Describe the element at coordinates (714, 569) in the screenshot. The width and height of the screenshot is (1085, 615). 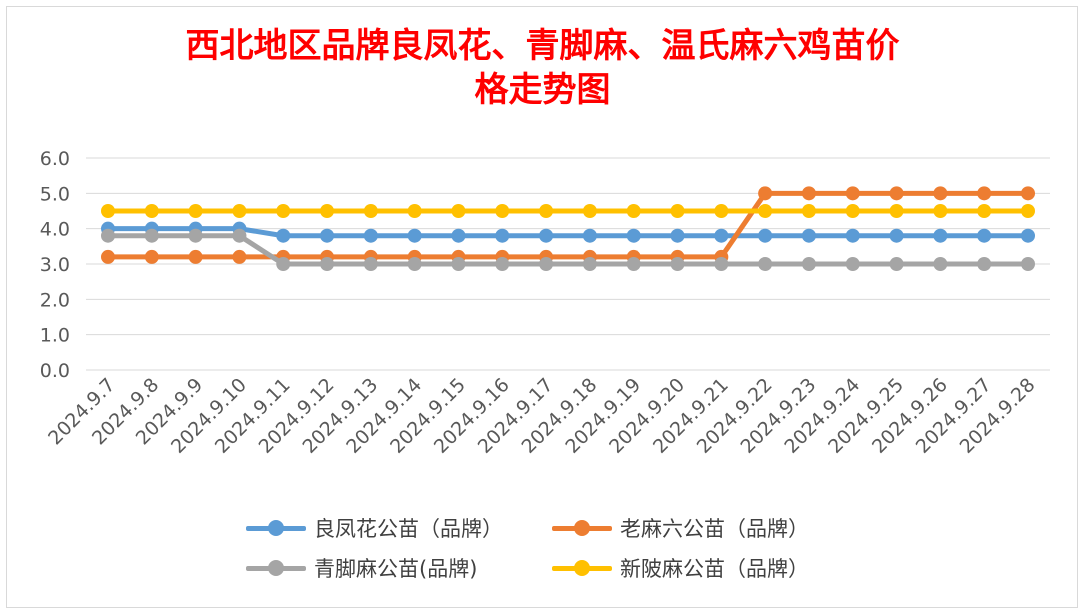
I see `legend-label: 新陂麻公苗（品牌）` at that location.